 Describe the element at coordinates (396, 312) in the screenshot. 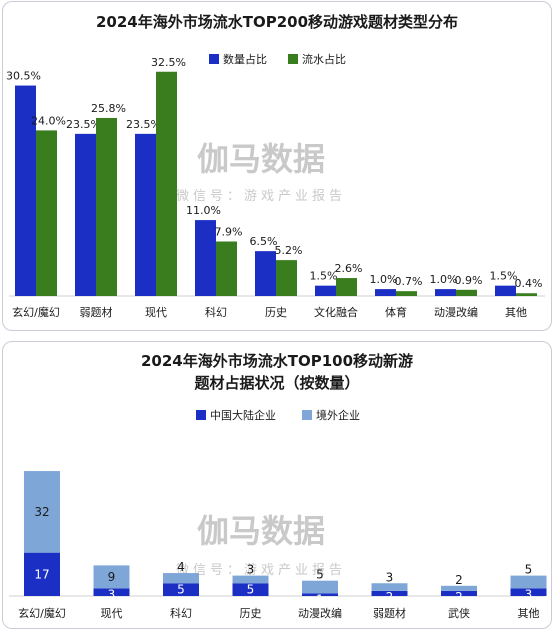

I see `tick-label-7: 体育` at that location.